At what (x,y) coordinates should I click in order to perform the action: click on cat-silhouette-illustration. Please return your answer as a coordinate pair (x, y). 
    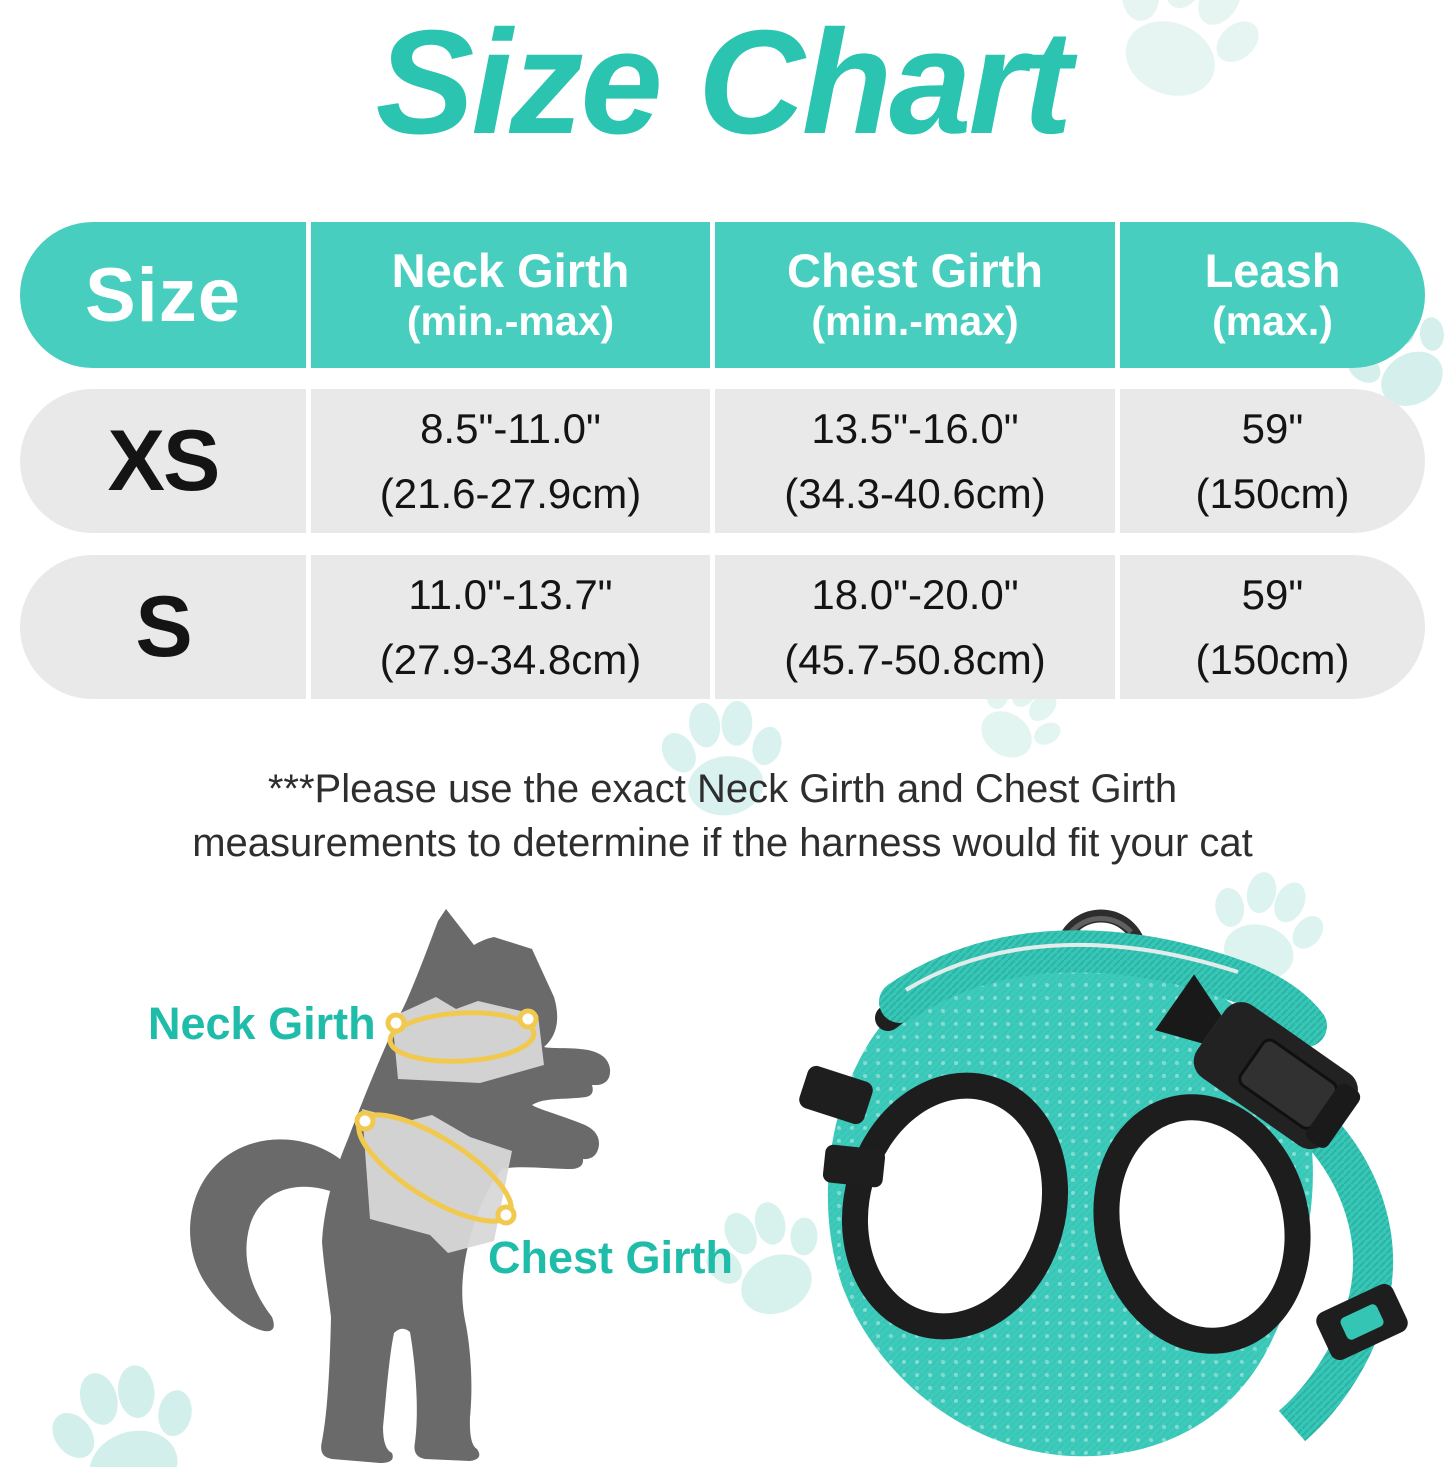
    Looking at the image, I should click on (400, 1186).